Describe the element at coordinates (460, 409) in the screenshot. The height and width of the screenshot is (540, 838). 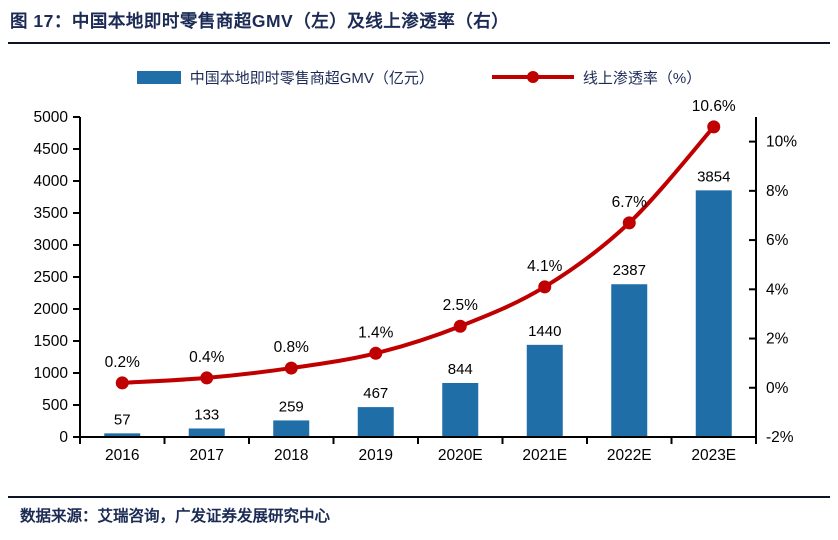
I see `bar-2020E` at that location.